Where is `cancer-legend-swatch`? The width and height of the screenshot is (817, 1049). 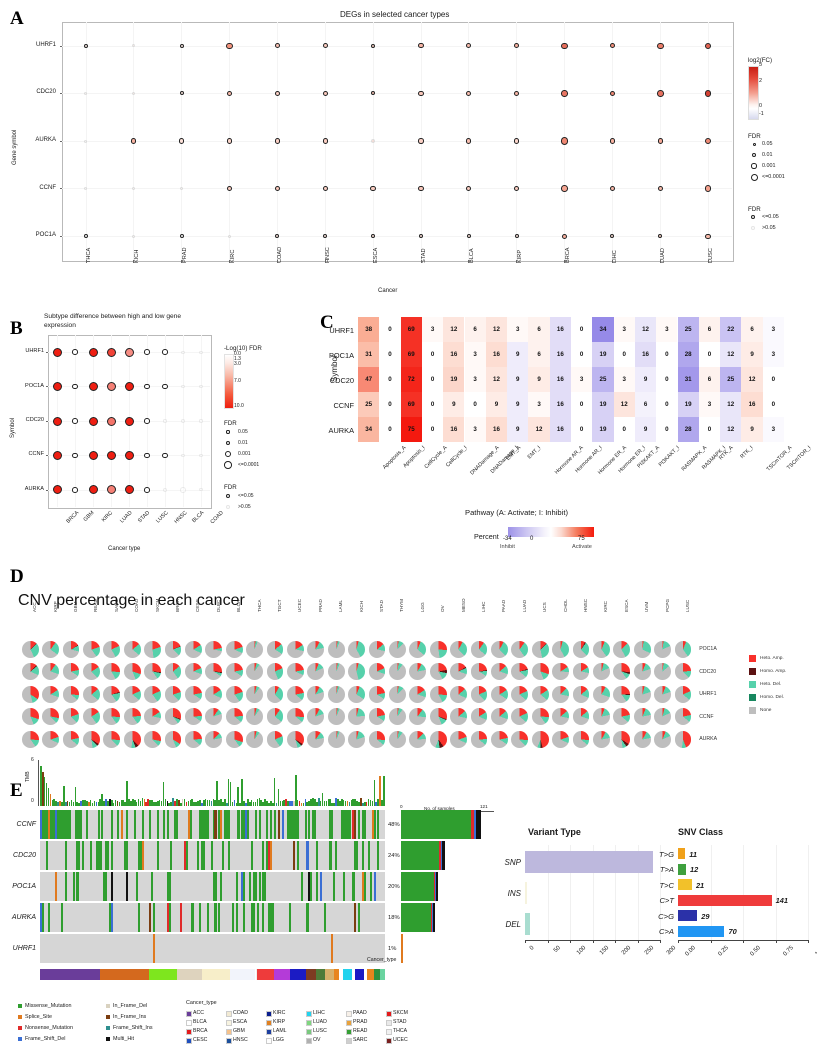
cancer-legend-swatch is located at coordinates (389, 1041).